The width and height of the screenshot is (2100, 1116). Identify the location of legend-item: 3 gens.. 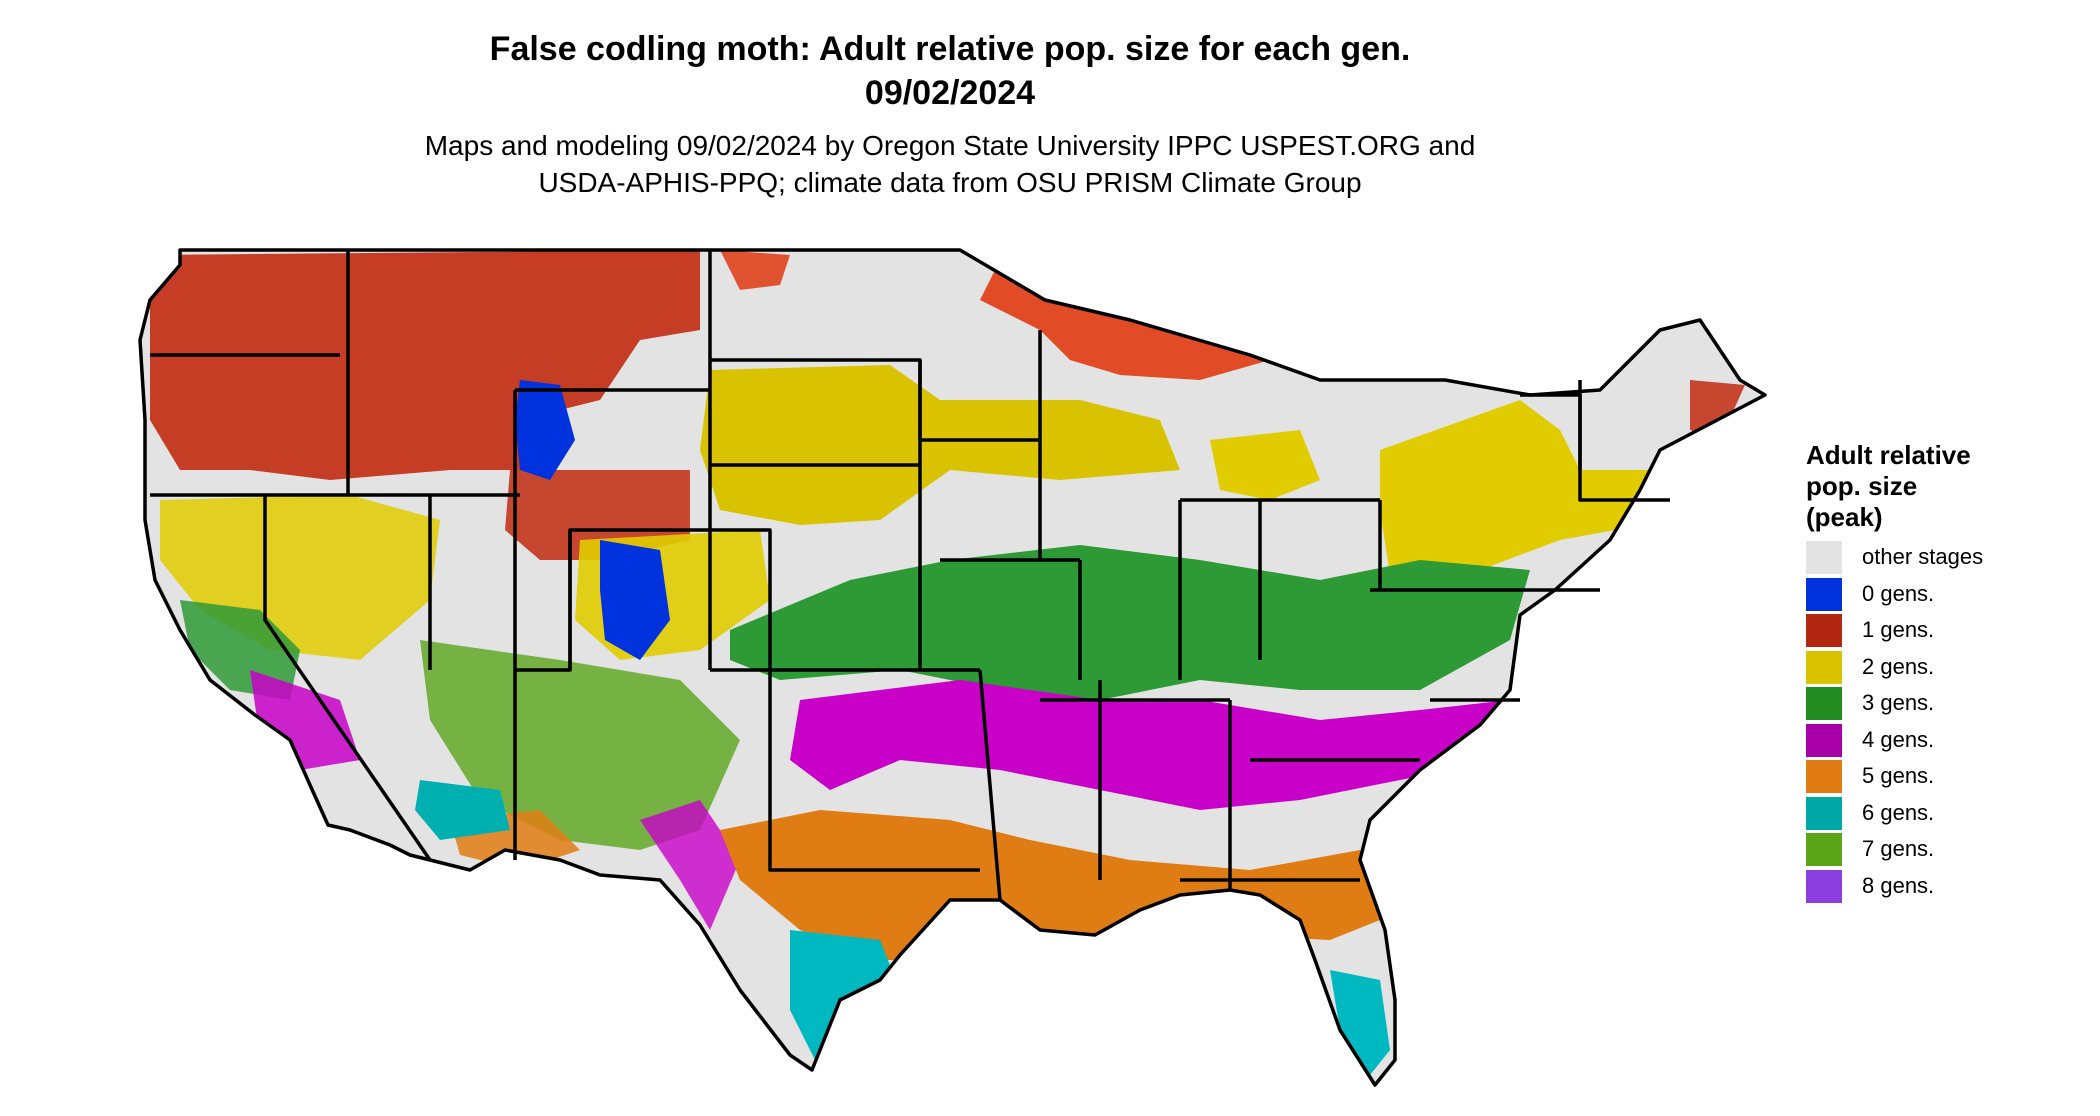
(1946, 703).